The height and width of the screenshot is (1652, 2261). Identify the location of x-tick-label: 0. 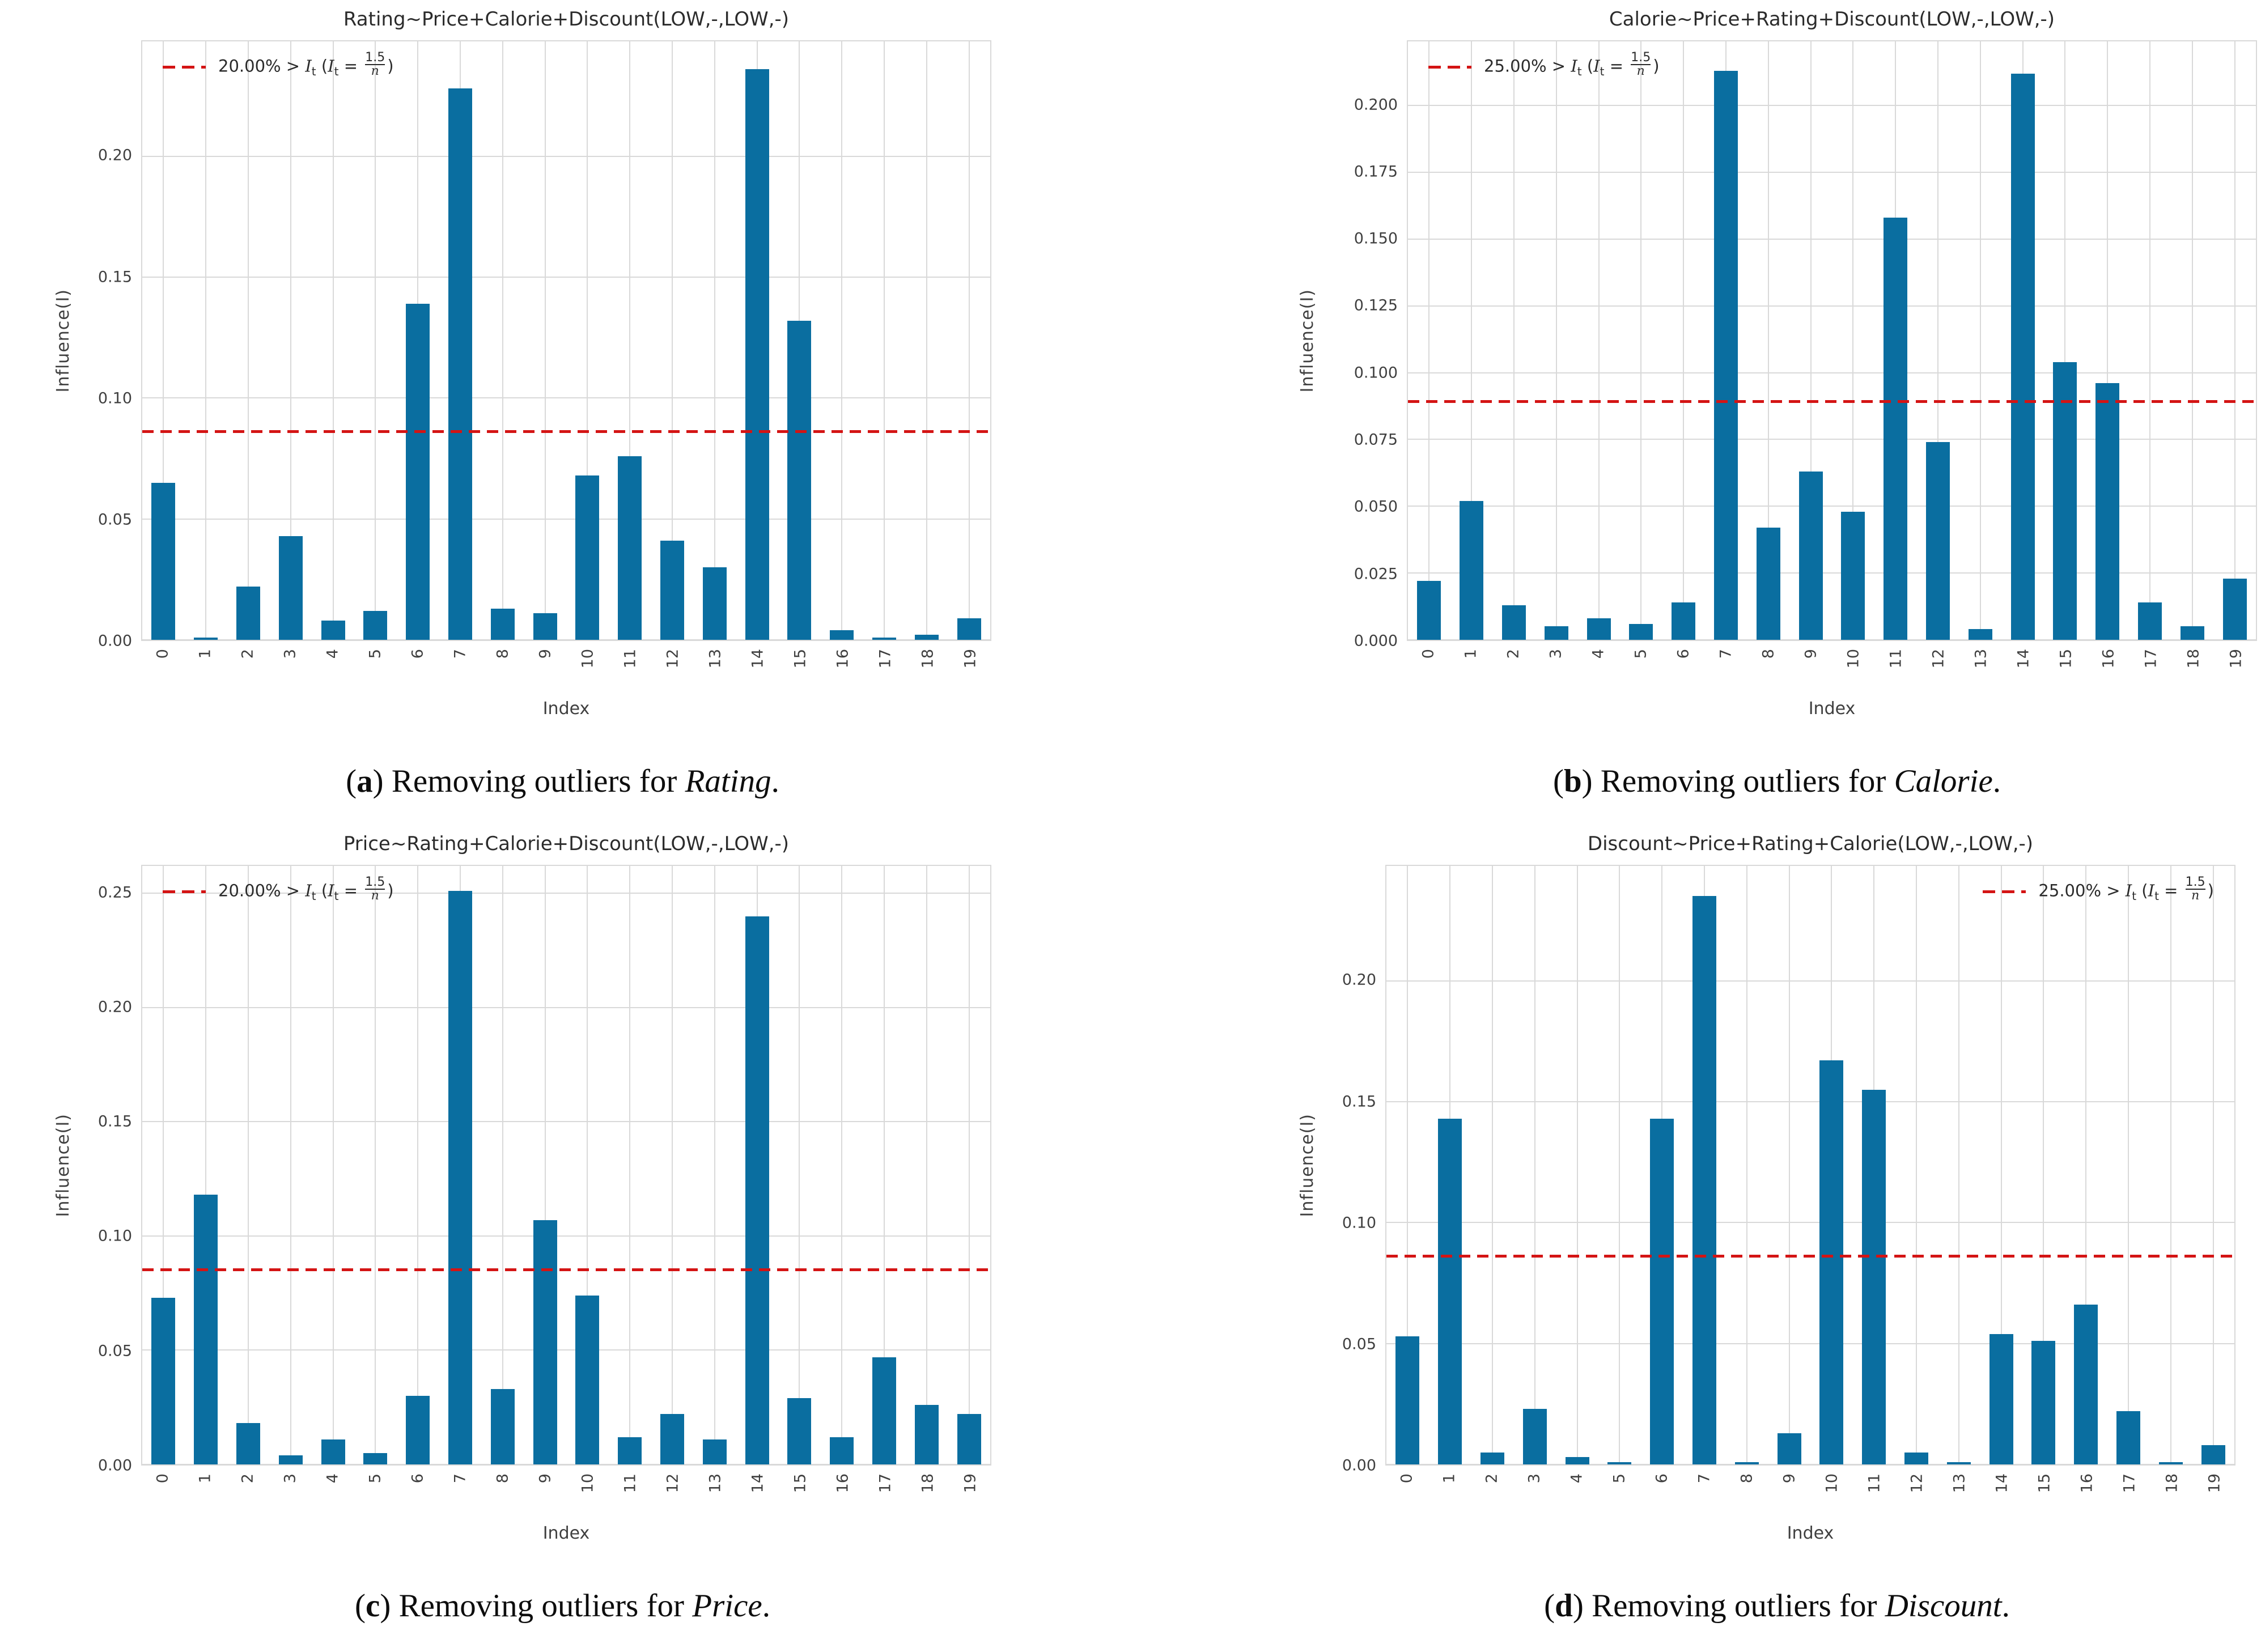
(1428, 654).